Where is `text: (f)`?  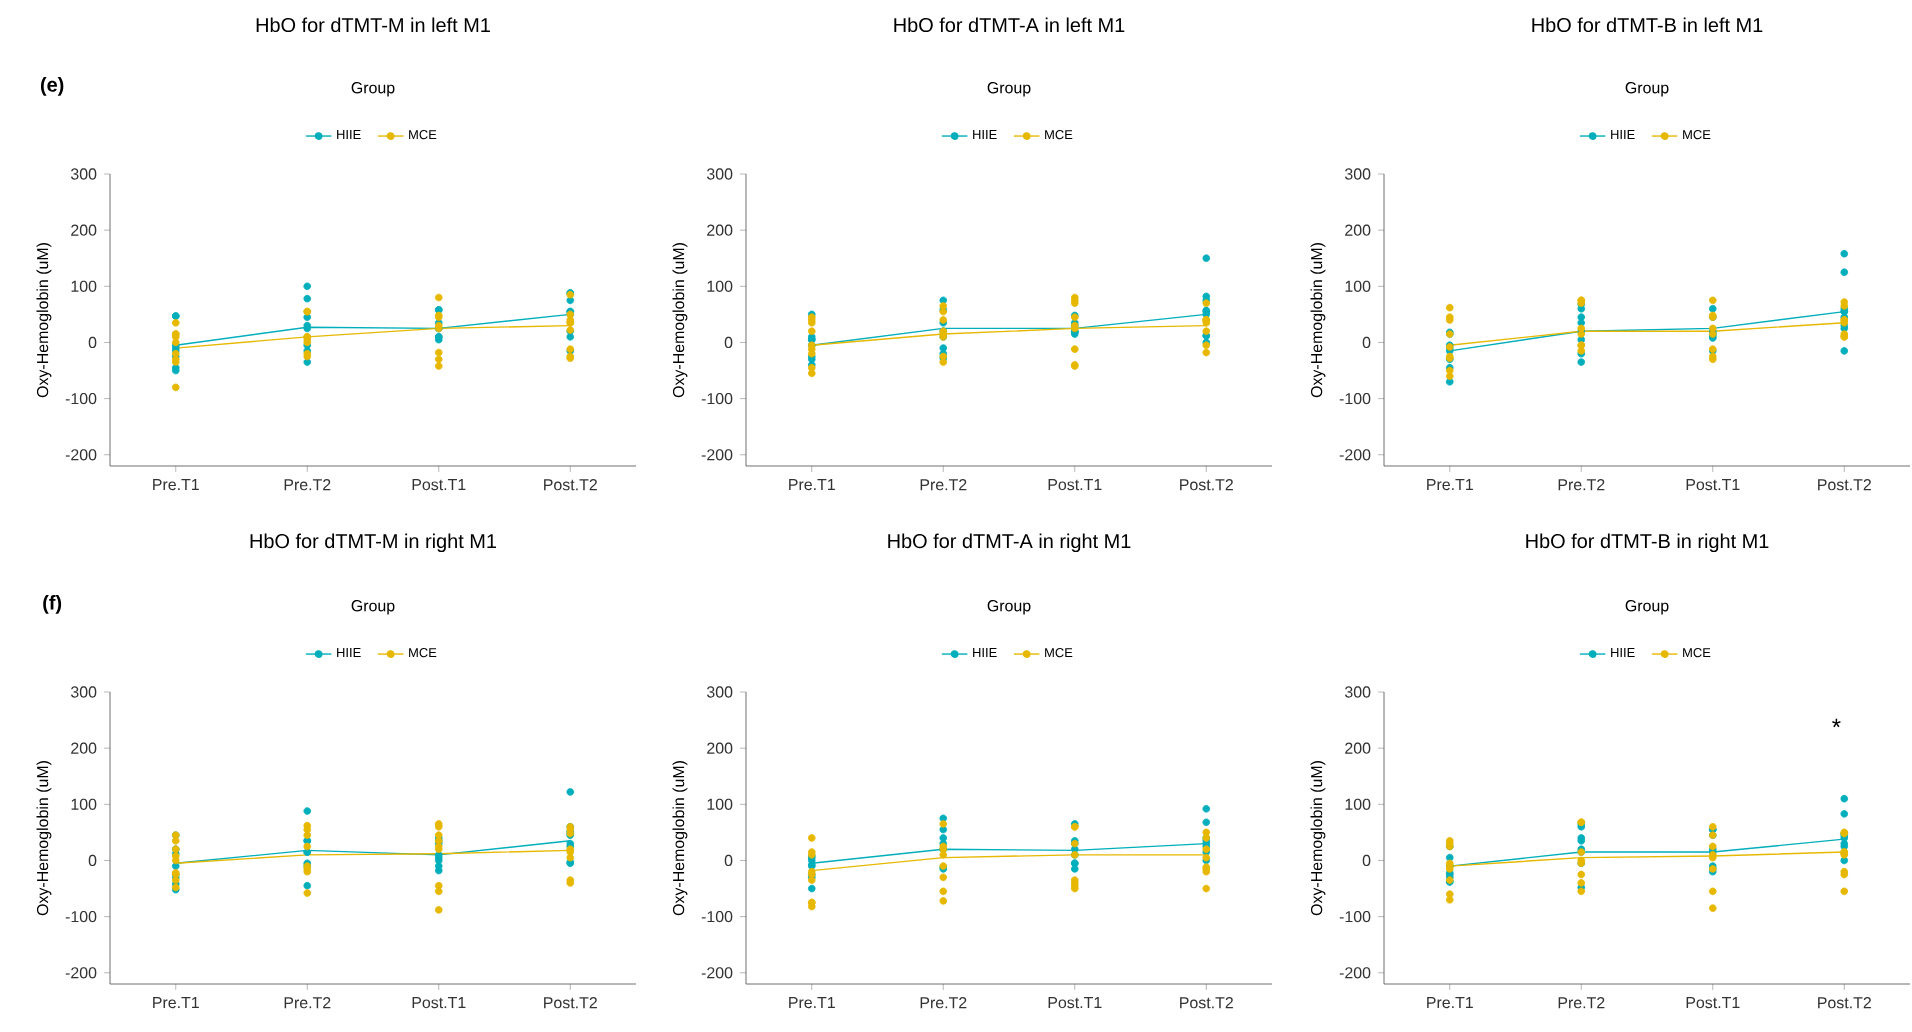 text: (f) is located at coordinates (52, 604).